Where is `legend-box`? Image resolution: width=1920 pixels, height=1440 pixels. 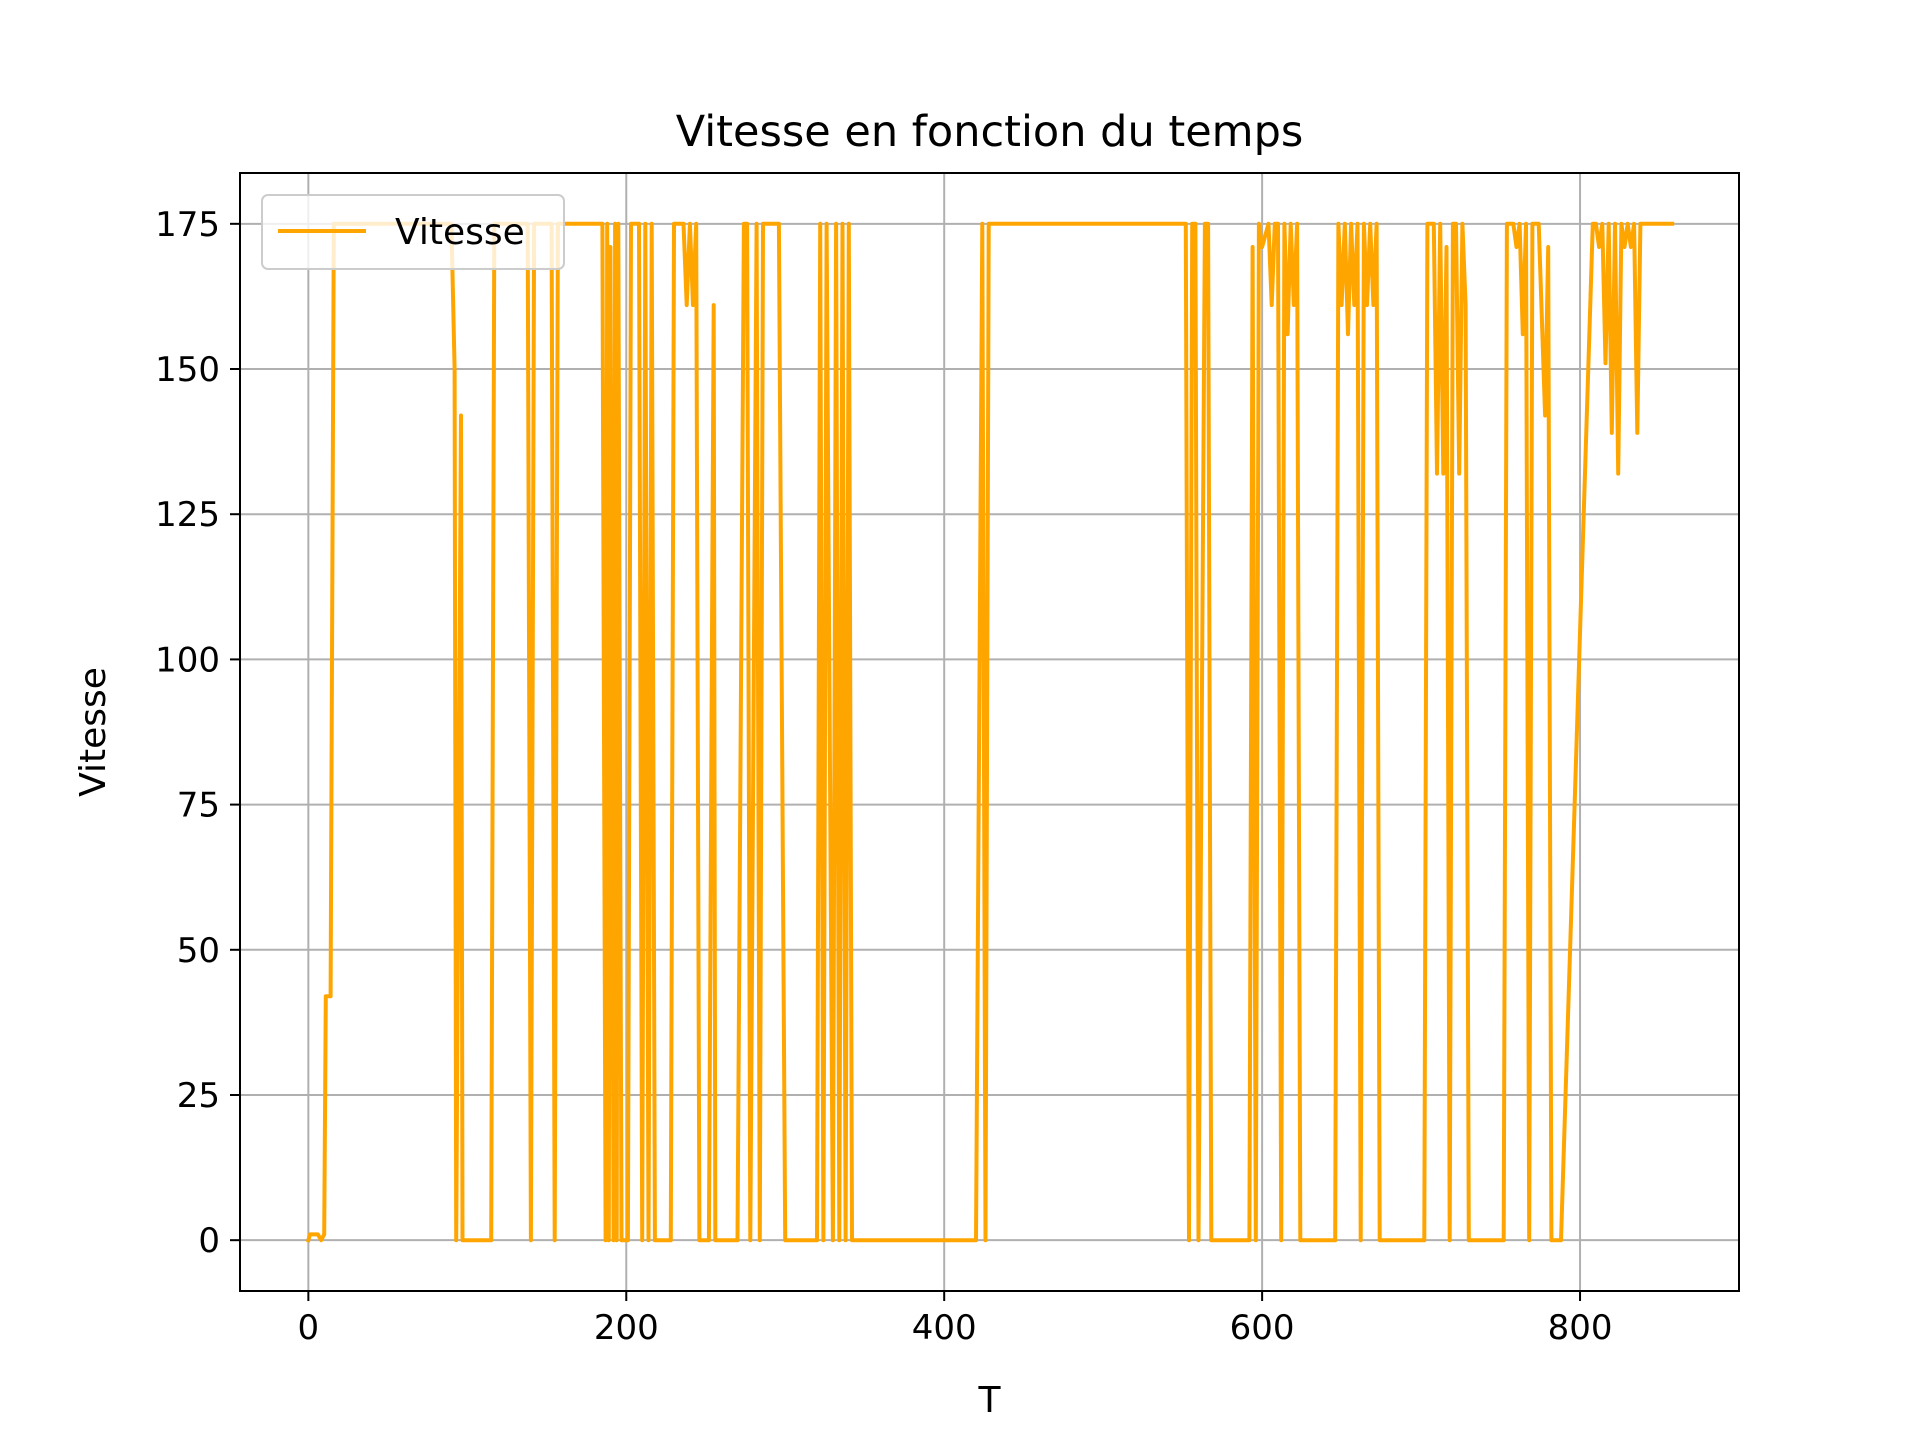
legend-box is located at coordinates (413, 232).